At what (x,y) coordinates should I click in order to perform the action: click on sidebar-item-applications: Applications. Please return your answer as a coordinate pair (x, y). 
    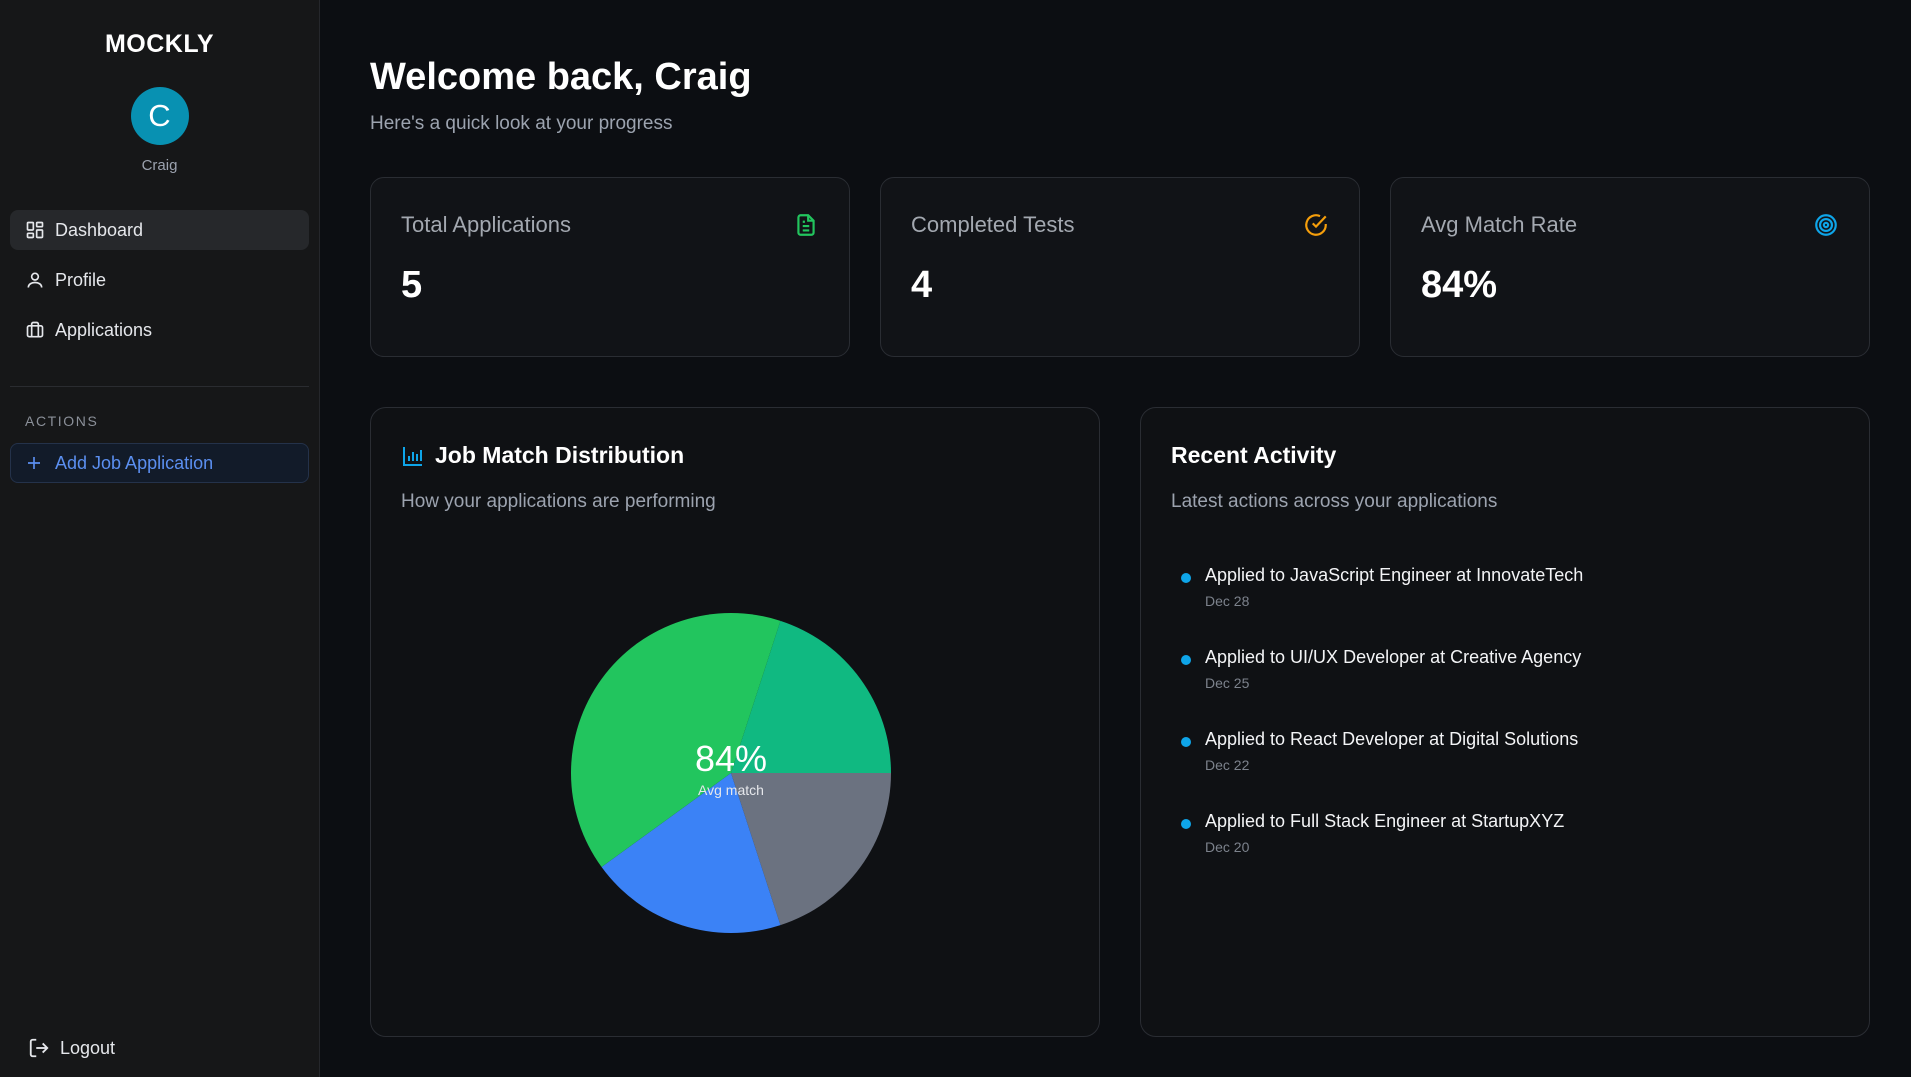
    Looking at the image, I should click on (159, 330).